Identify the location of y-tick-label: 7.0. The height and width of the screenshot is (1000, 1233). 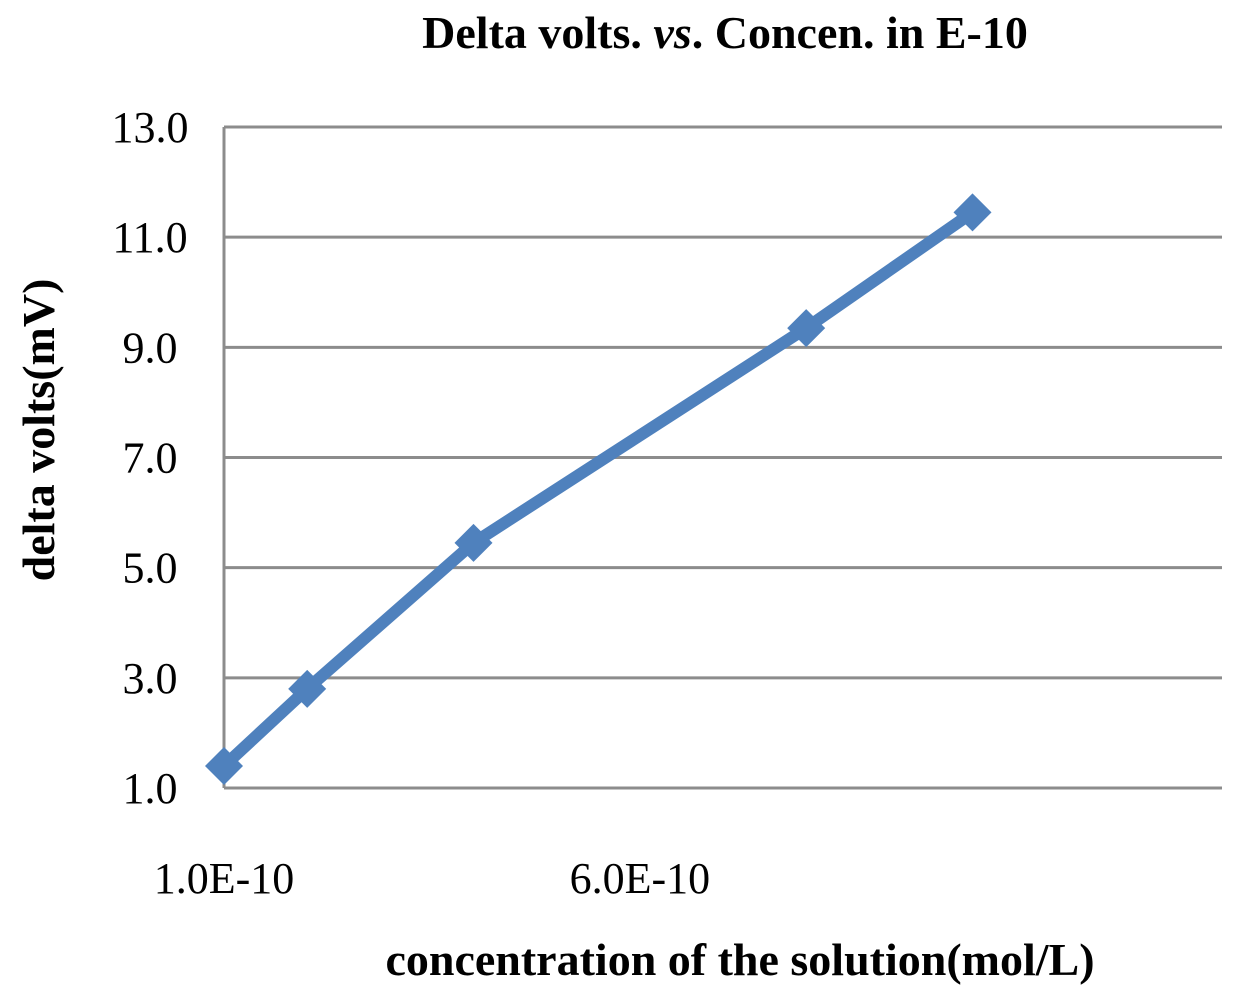
(150, 458).